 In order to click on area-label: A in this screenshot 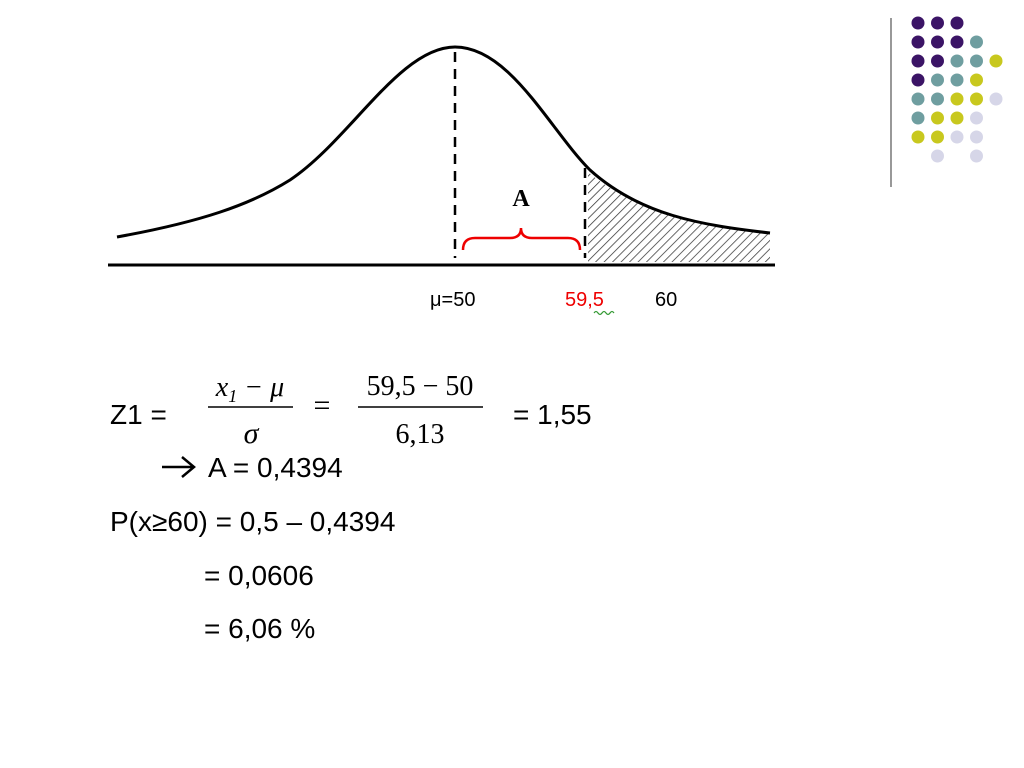, I will do `click(521, 199)`.